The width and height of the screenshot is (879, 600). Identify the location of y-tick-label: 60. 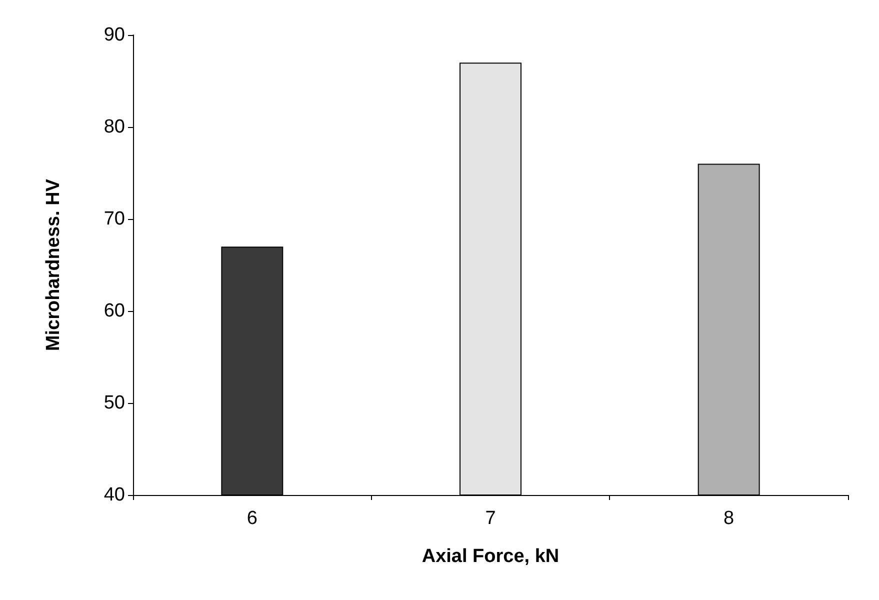
(114, 311).